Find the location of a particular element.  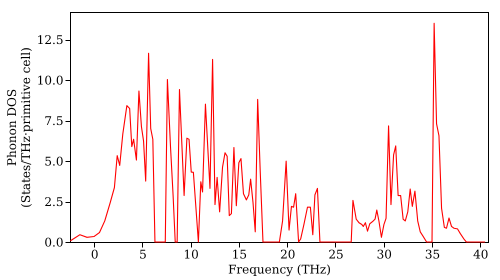

x-tick-label: 0 is located at coordinates (94, 255).